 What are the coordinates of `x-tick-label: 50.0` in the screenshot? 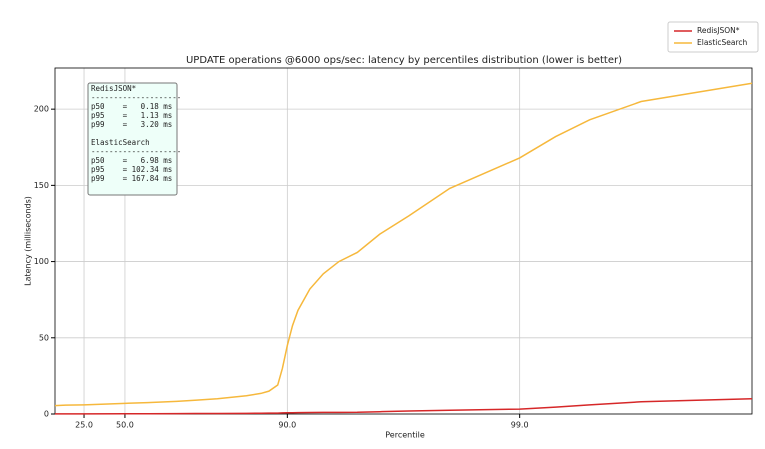 It's located at (125, 425).